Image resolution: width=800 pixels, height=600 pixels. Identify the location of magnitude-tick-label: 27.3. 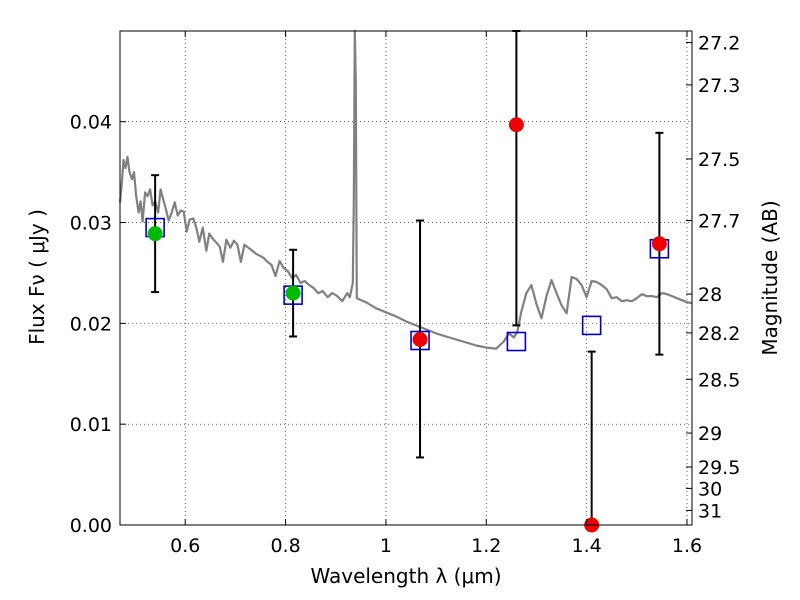
(719, 86).